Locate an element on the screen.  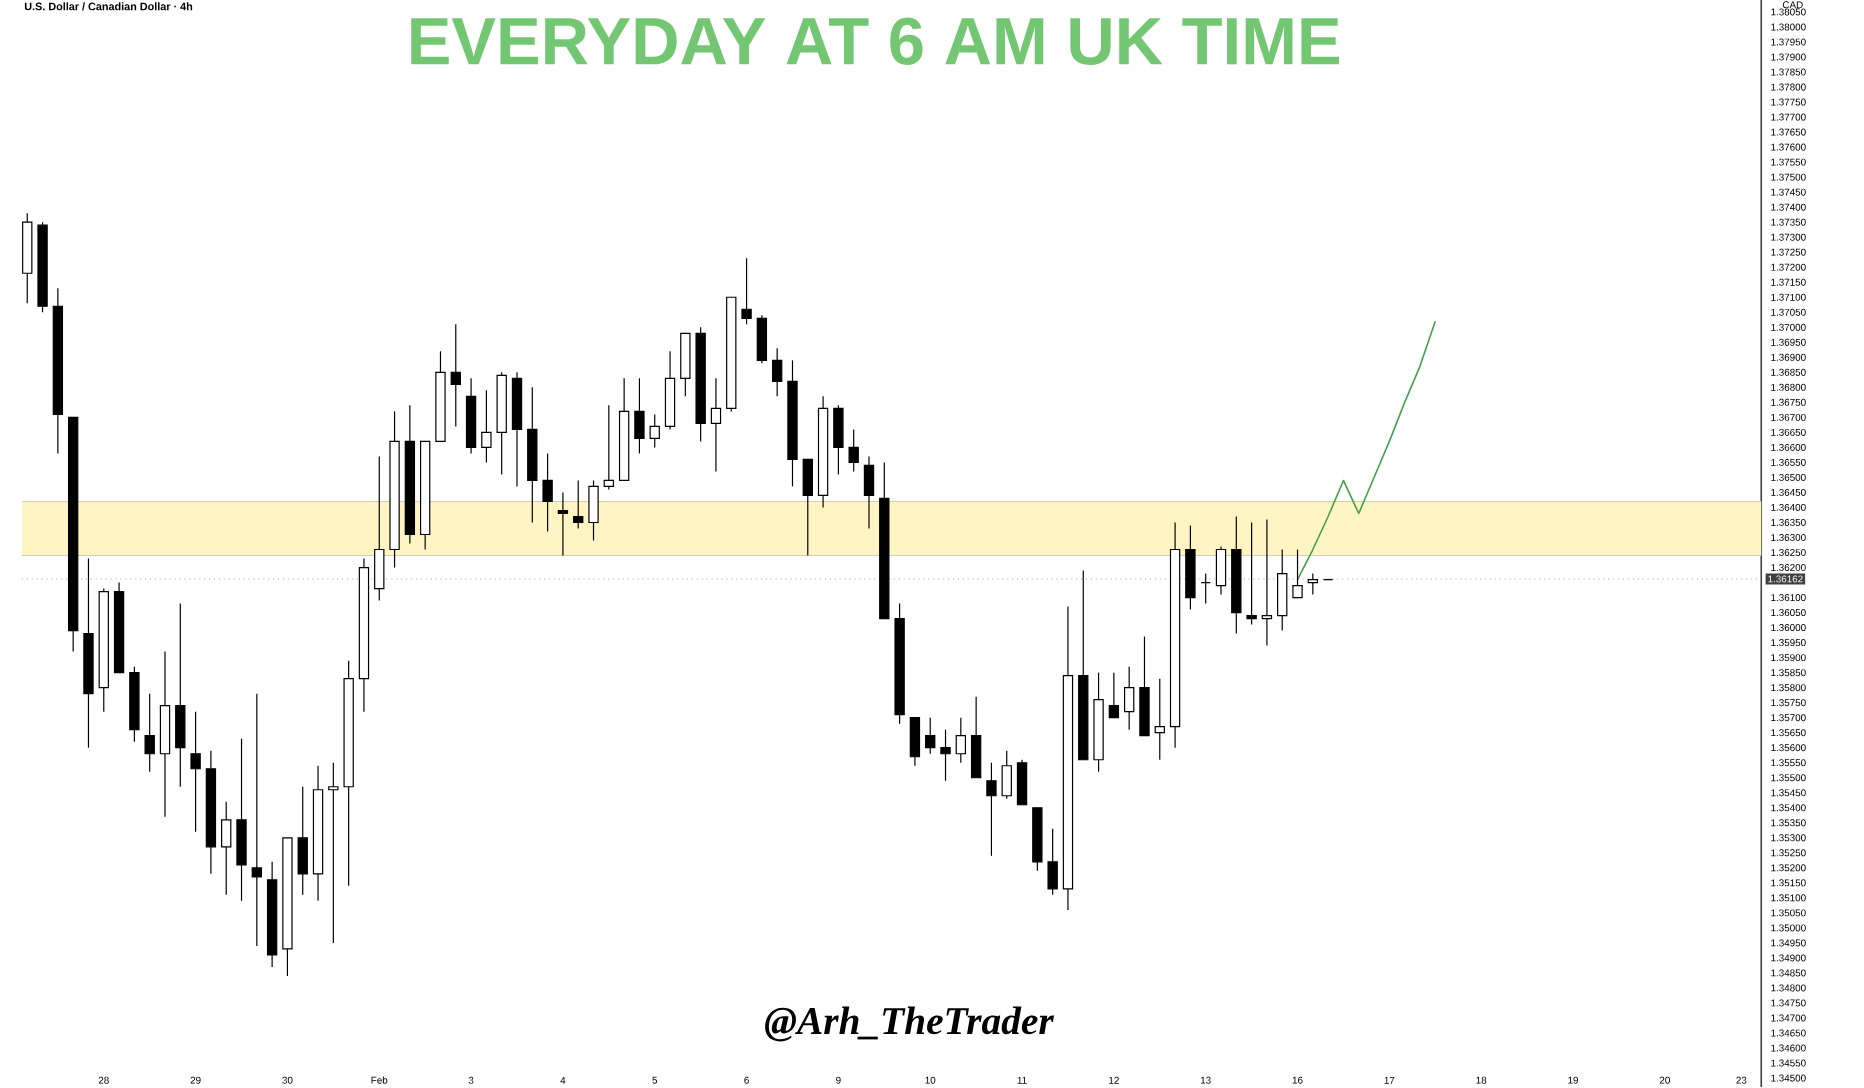
annotation: @Arh_TheTrader is located at coordinates (910, 1024).